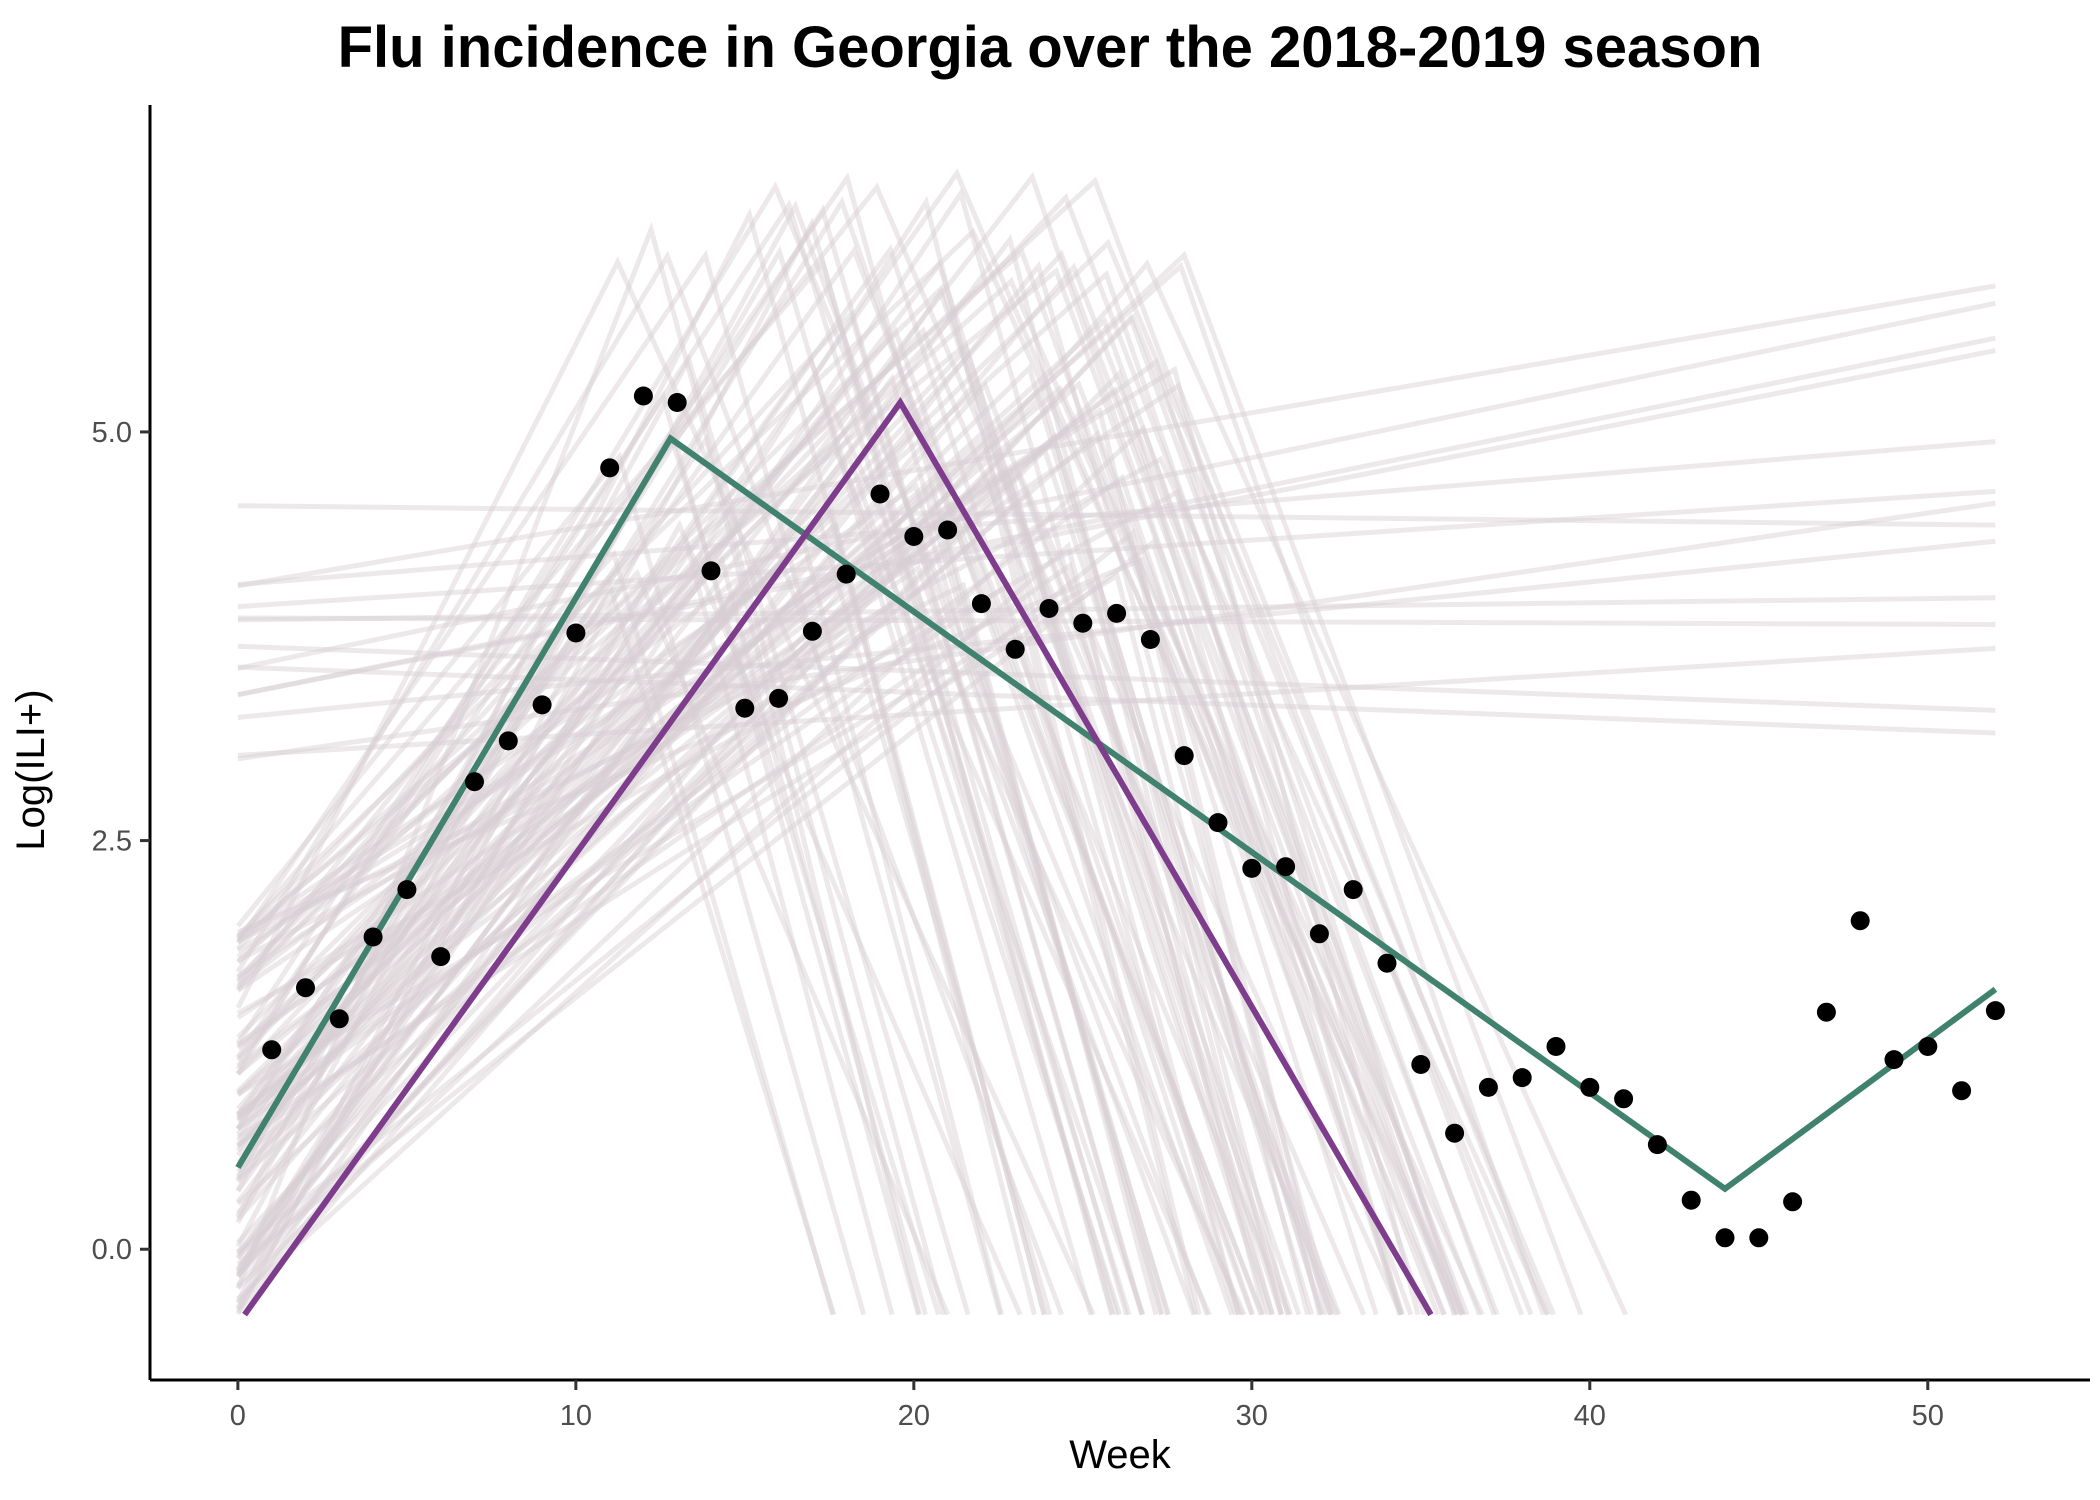 Image resolution: width=2100 pixels, height=1500 pixels. I want to click on x-tick-label: 50, so click(1928, 1416).